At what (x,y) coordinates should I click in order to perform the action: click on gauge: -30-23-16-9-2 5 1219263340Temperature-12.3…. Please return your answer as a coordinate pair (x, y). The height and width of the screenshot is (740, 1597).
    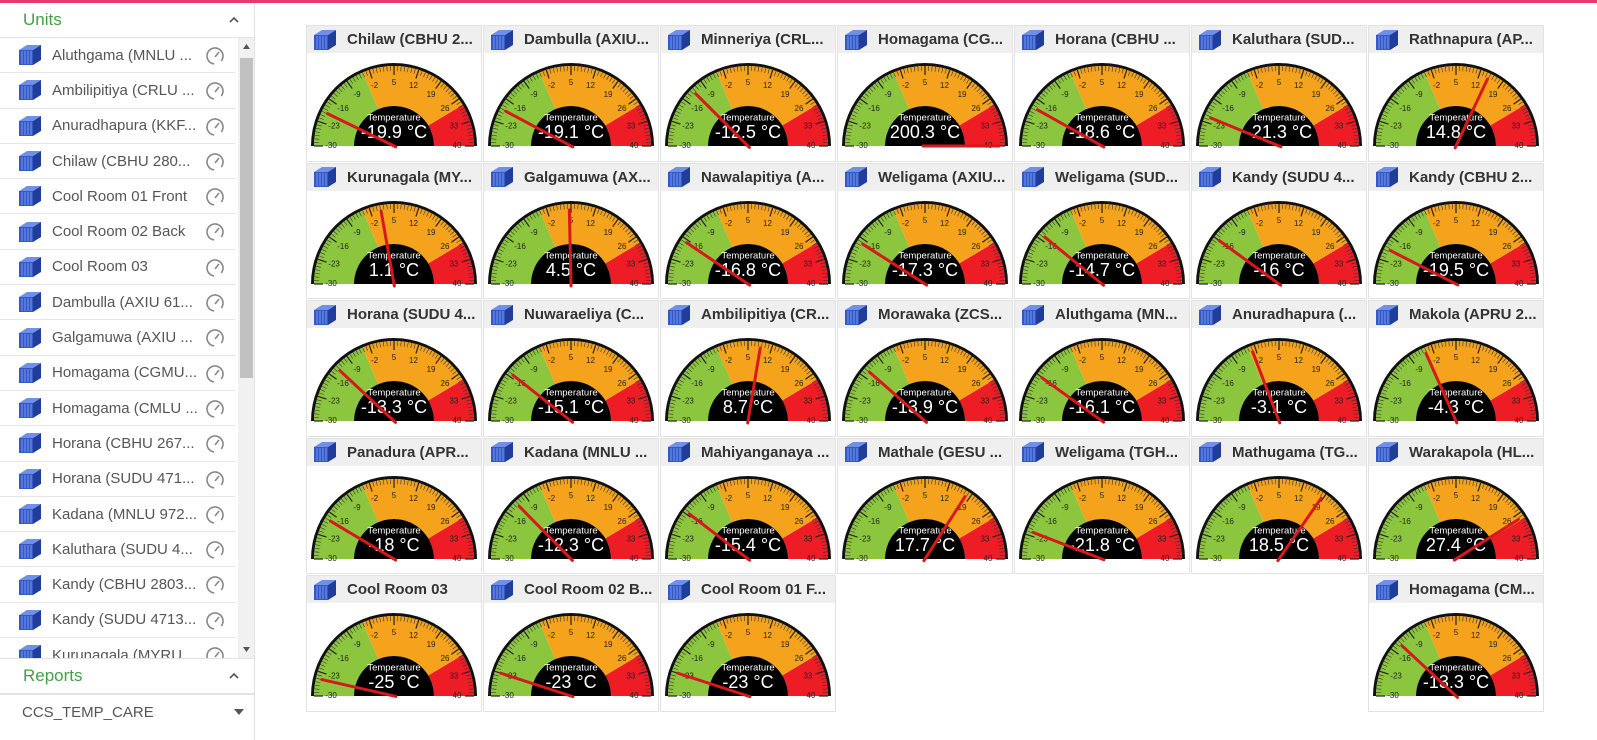
    Looking at the image, I should click on (571, 519).